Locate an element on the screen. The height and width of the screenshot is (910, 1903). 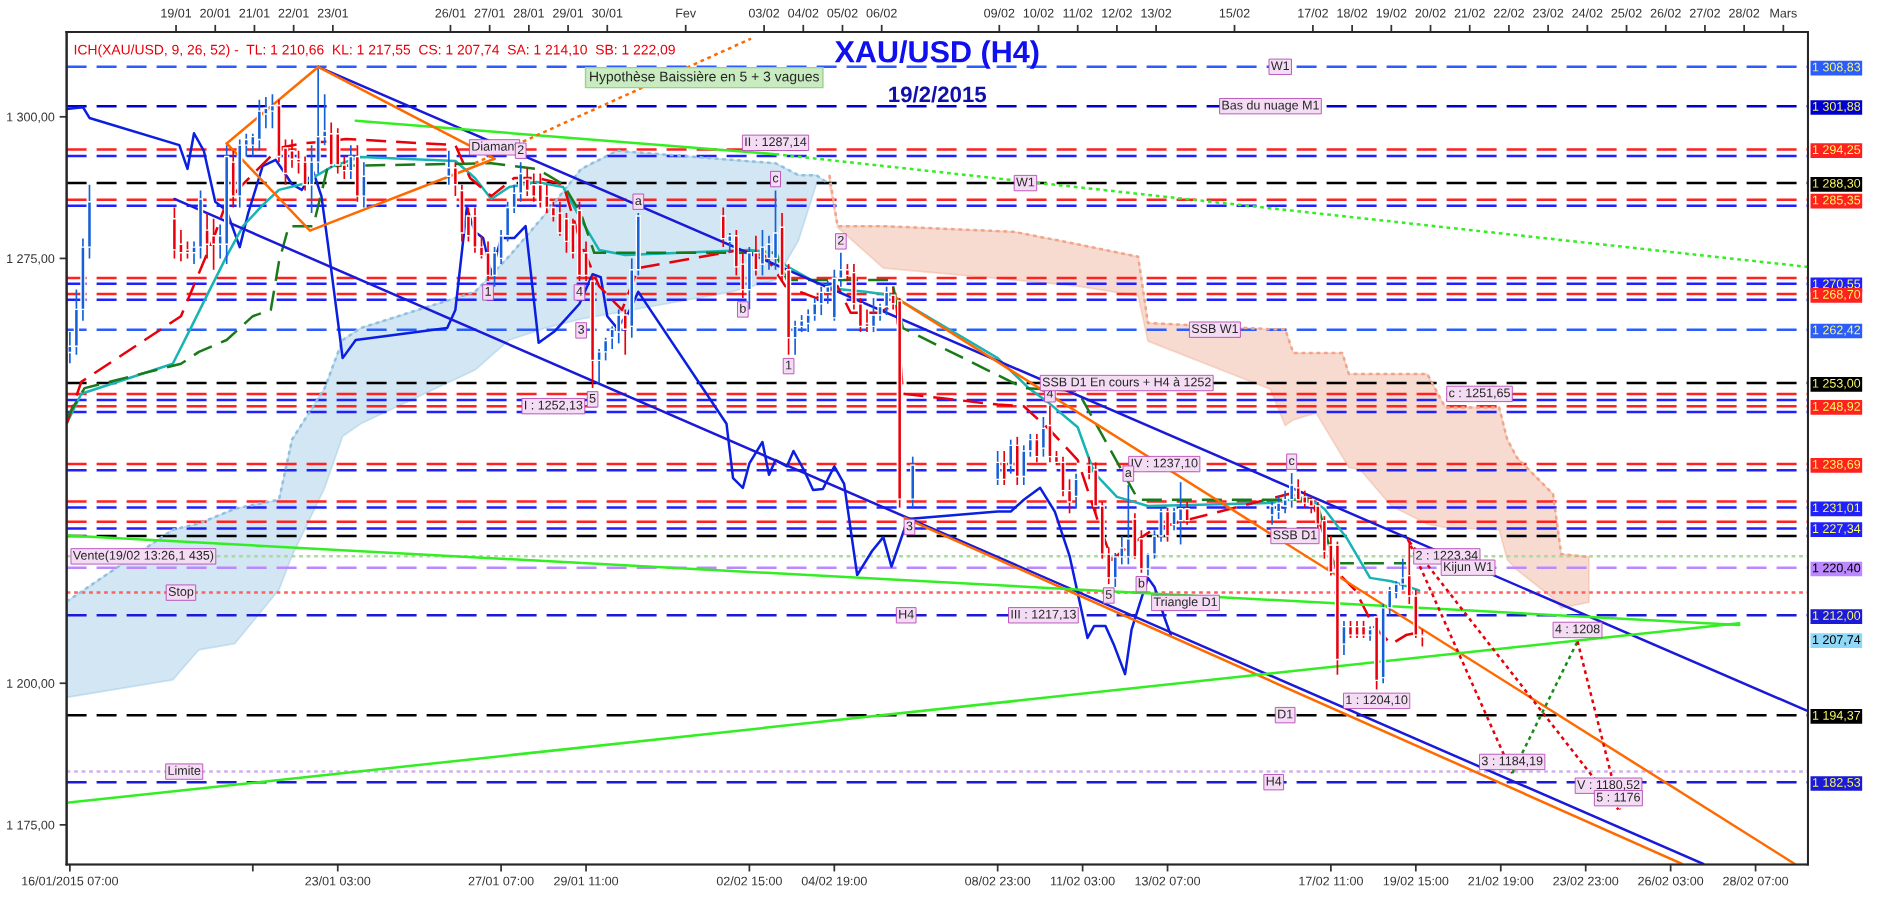
annotation: 2 : 1223,34 is located at coordinates (1447, 556).